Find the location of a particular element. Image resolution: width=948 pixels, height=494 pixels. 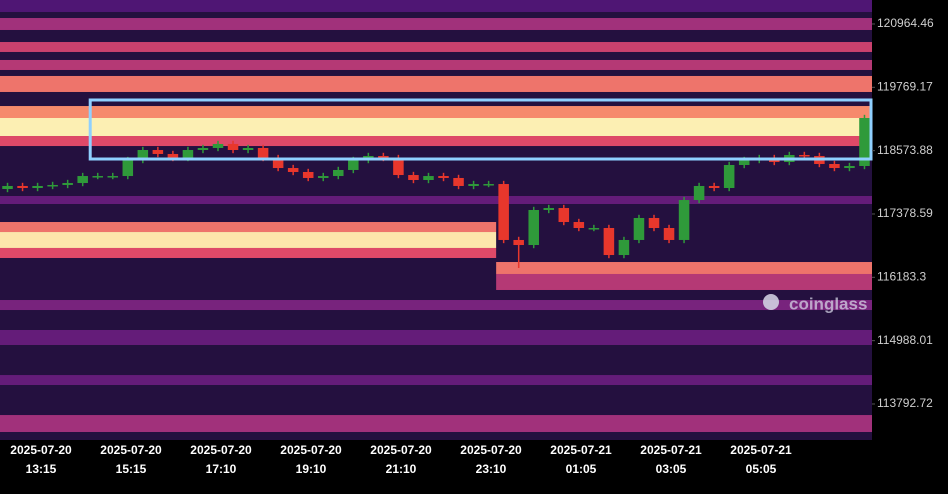

watermark-text: coinglass is located at coordinates (828, 303).